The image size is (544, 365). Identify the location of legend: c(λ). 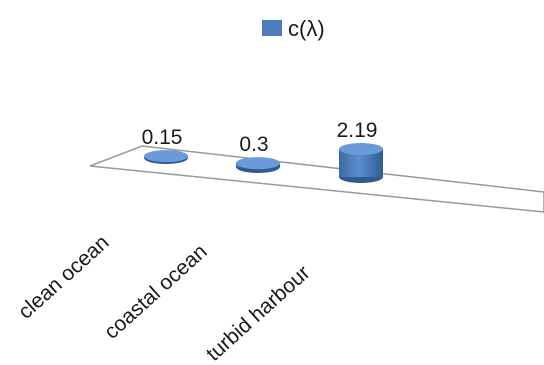
(293, 28).